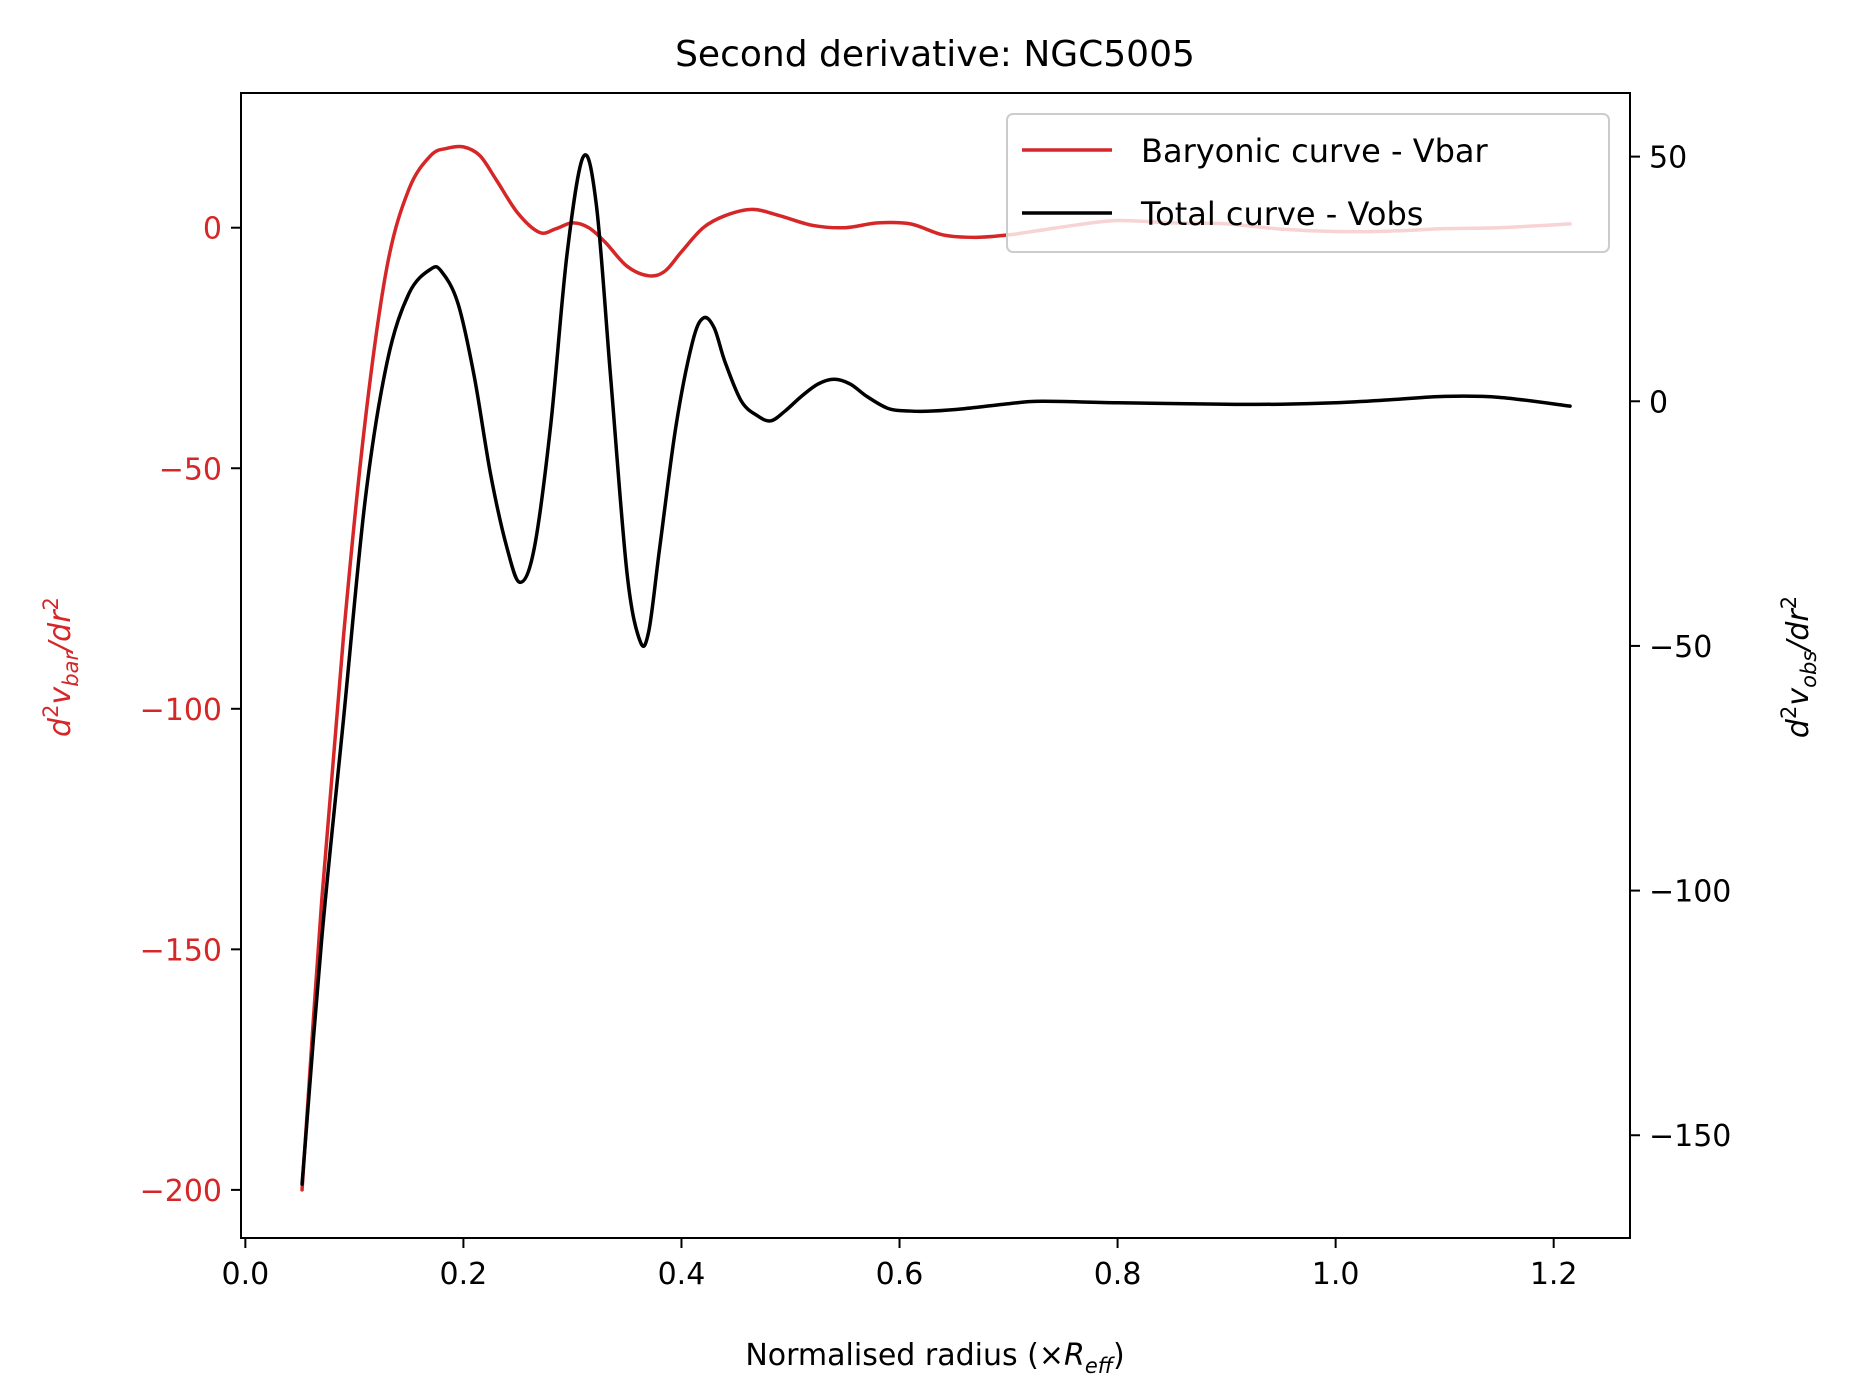  What do you see at coordinates (1336, 1274) in the screenshot?
I see `x-tick-label: 1.0` at bounding box center [1336, 1274].